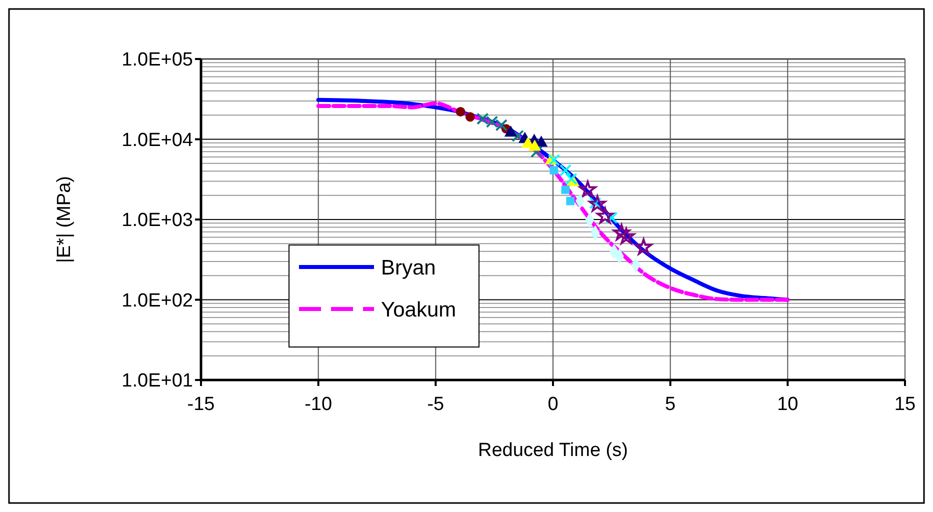  Describe the element at coordinates (157, 221) in the screenshot. I see `y-tick-label: 1.0E+03` at that location.